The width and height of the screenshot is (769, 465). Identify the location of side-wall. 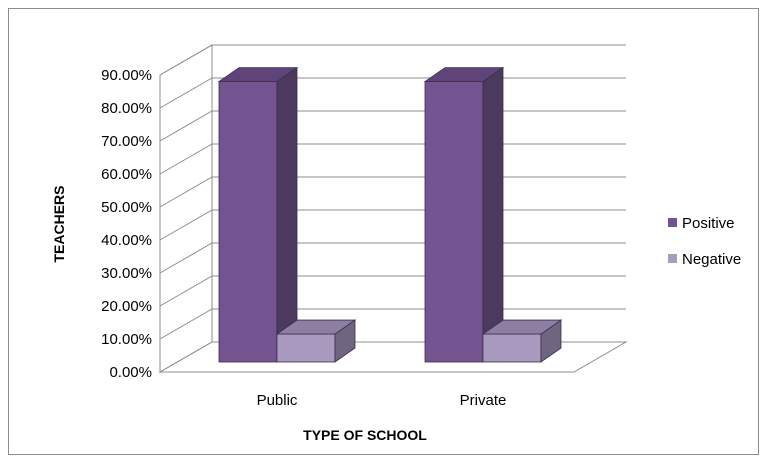
(186, 208).